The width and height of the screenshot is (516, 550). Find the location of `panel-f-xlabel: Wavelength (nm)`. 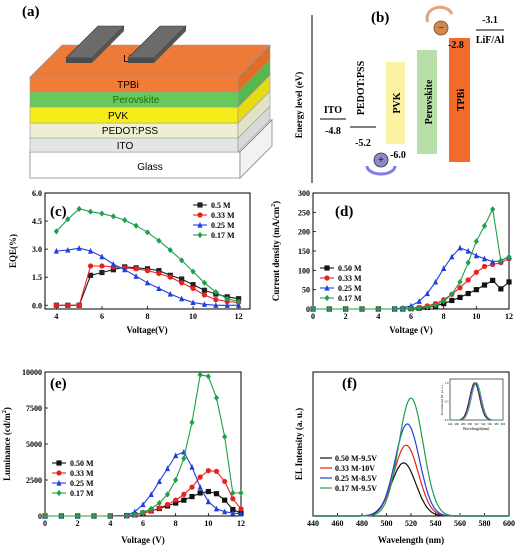

panel-f-xlabel: Wavelength (nm) is located at coordinates (411, 540).